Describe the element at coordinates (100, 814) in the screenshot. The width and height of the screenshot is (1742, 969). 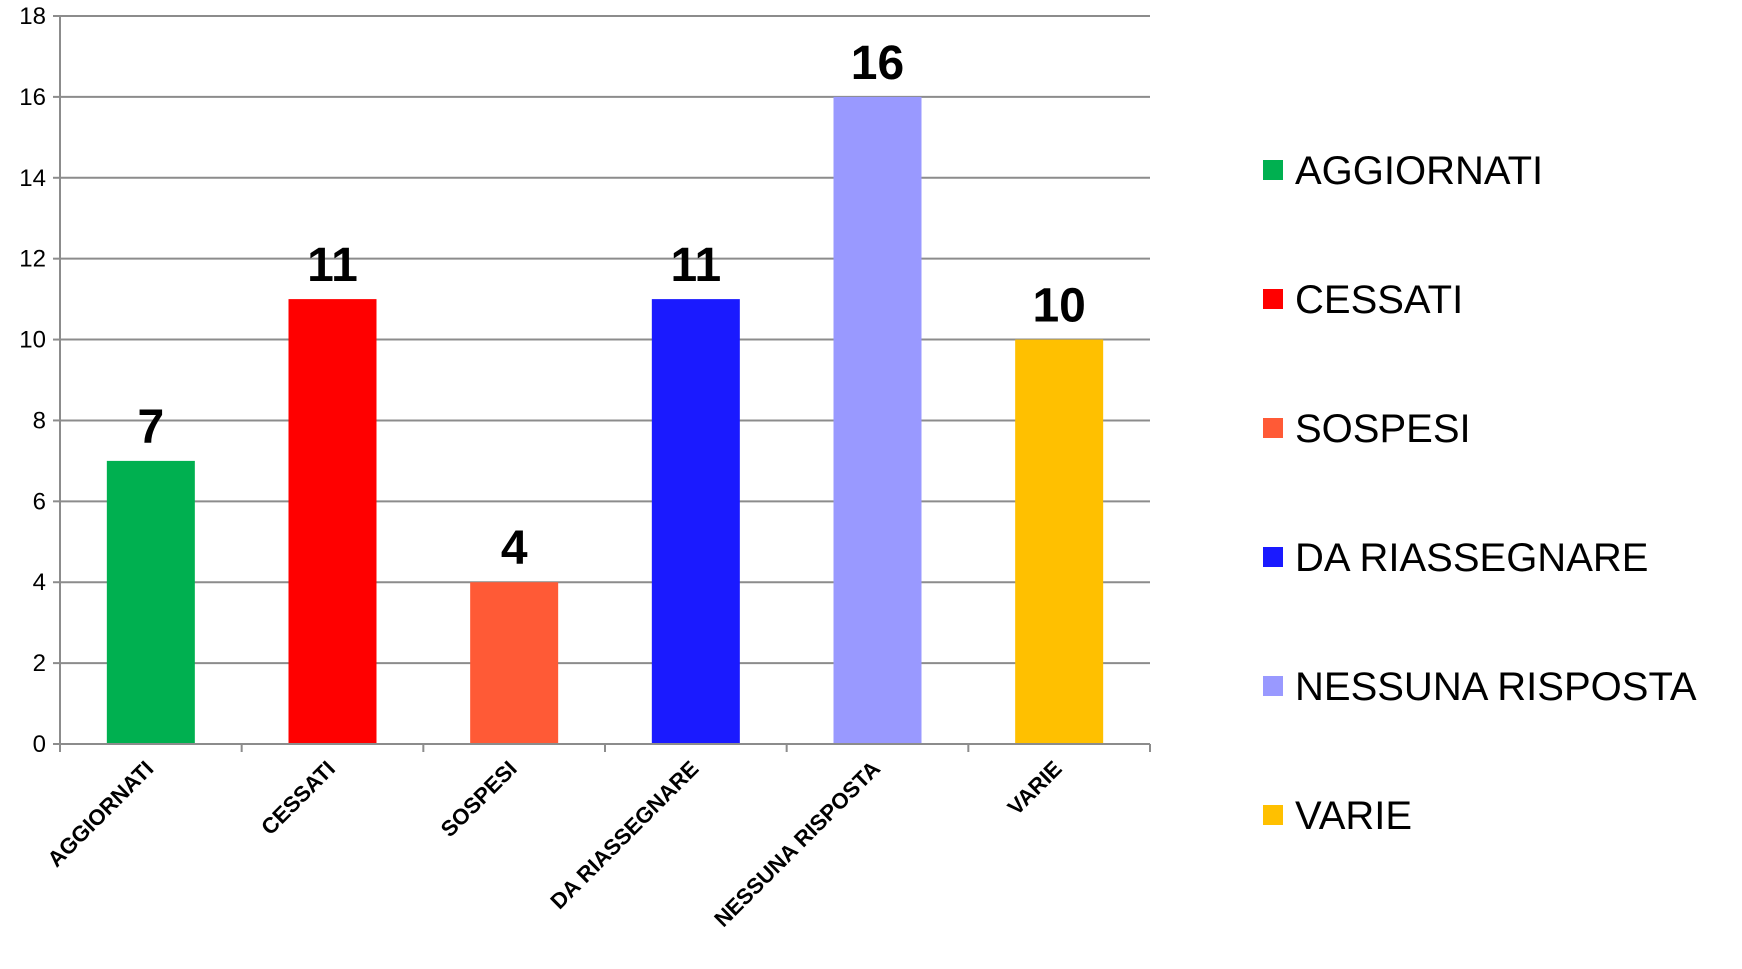
I see `x-category-label: AGGIORNATI` at that location.